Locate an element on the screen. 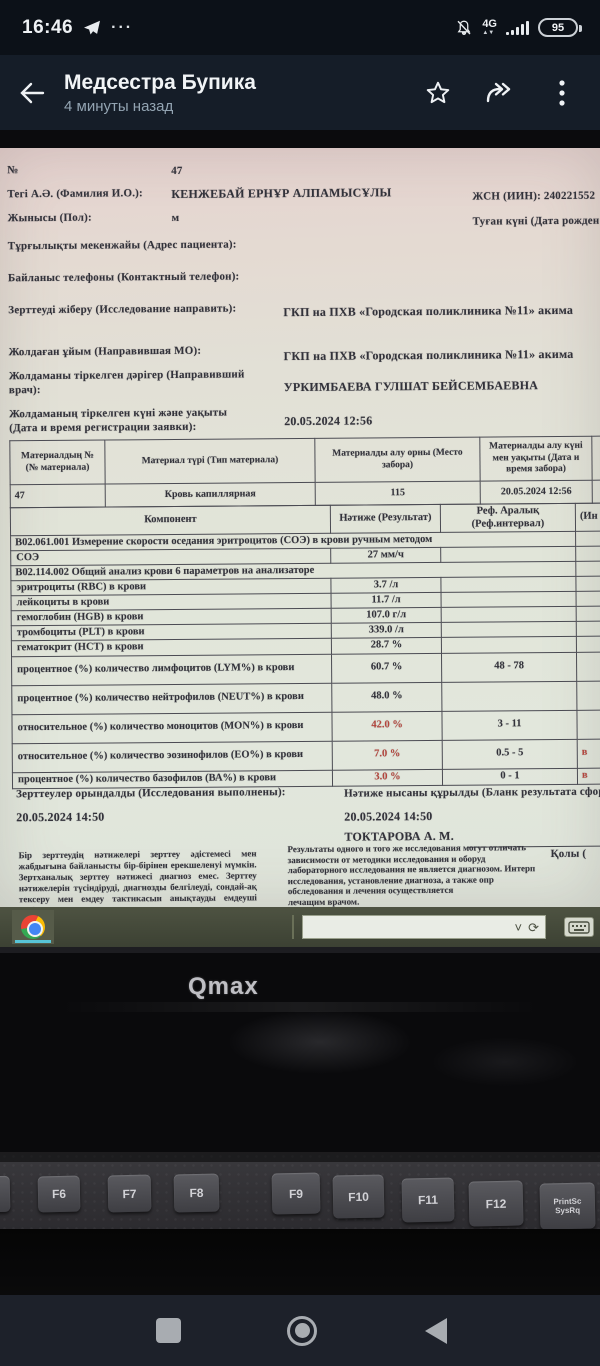 This screenshot has height=1366, width=600. key-f8: F8 is located at coordinates (196, 1193).